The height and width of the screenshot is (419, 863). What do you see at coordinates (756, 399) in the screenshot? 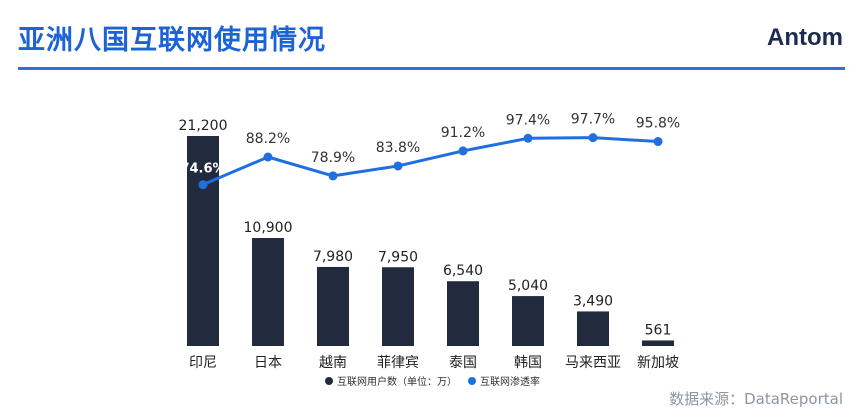
I see `data-source: 数据来源：DataReportal` at bounding box center [756, 399].